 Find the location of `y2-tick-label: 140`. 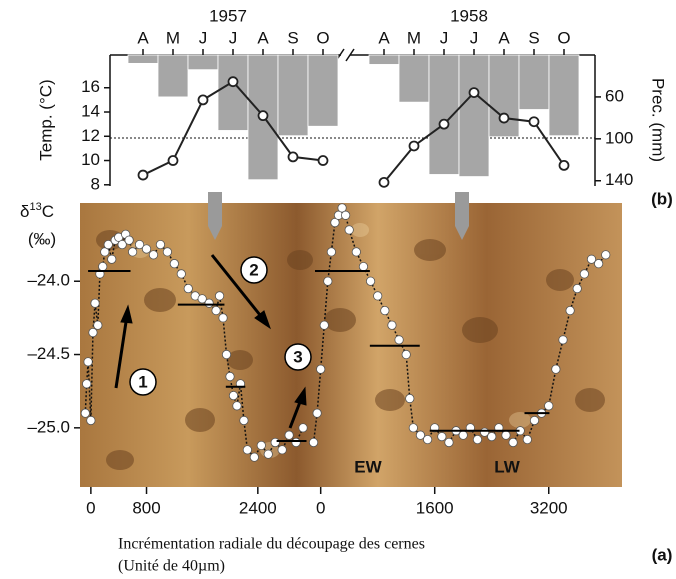

y2-tick-label: 140 is located at coordinates (619, 179).